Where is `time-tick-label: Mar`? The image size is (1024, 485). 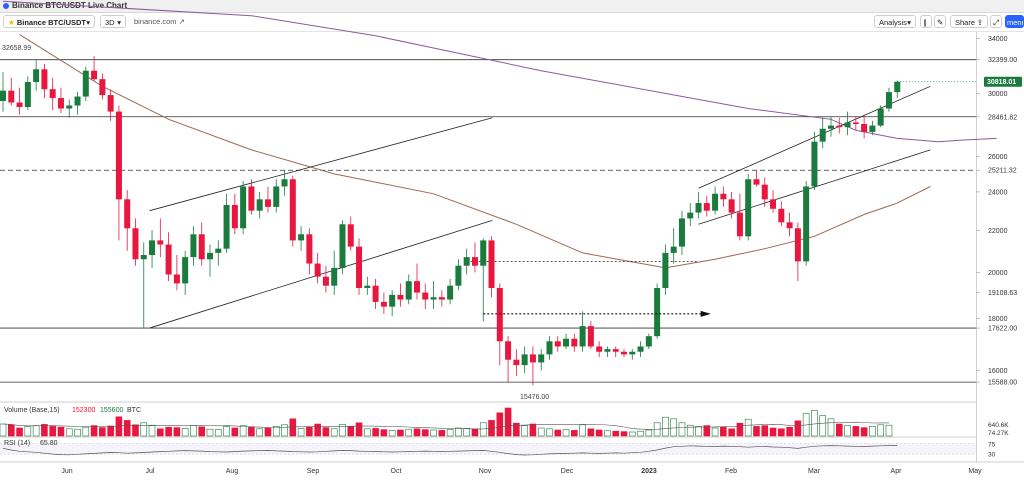
time-tick-label: Mar is located at coordinates (814, 471).